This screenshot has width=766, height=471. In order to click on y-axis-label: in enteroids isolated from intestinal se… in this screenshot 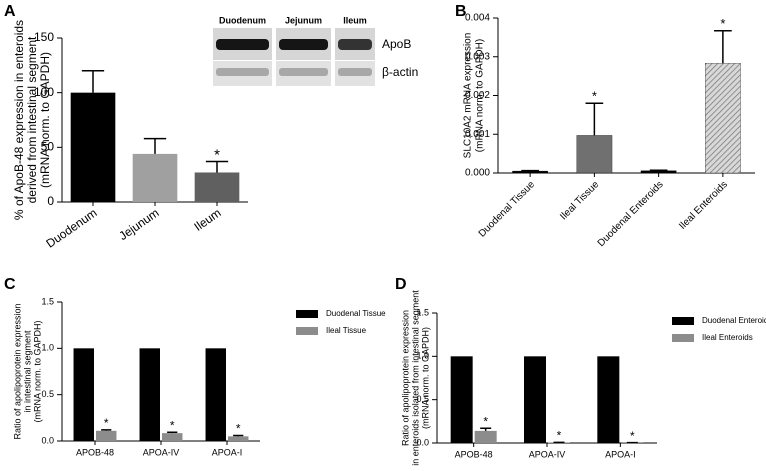, I will do `click(415, 378)`.